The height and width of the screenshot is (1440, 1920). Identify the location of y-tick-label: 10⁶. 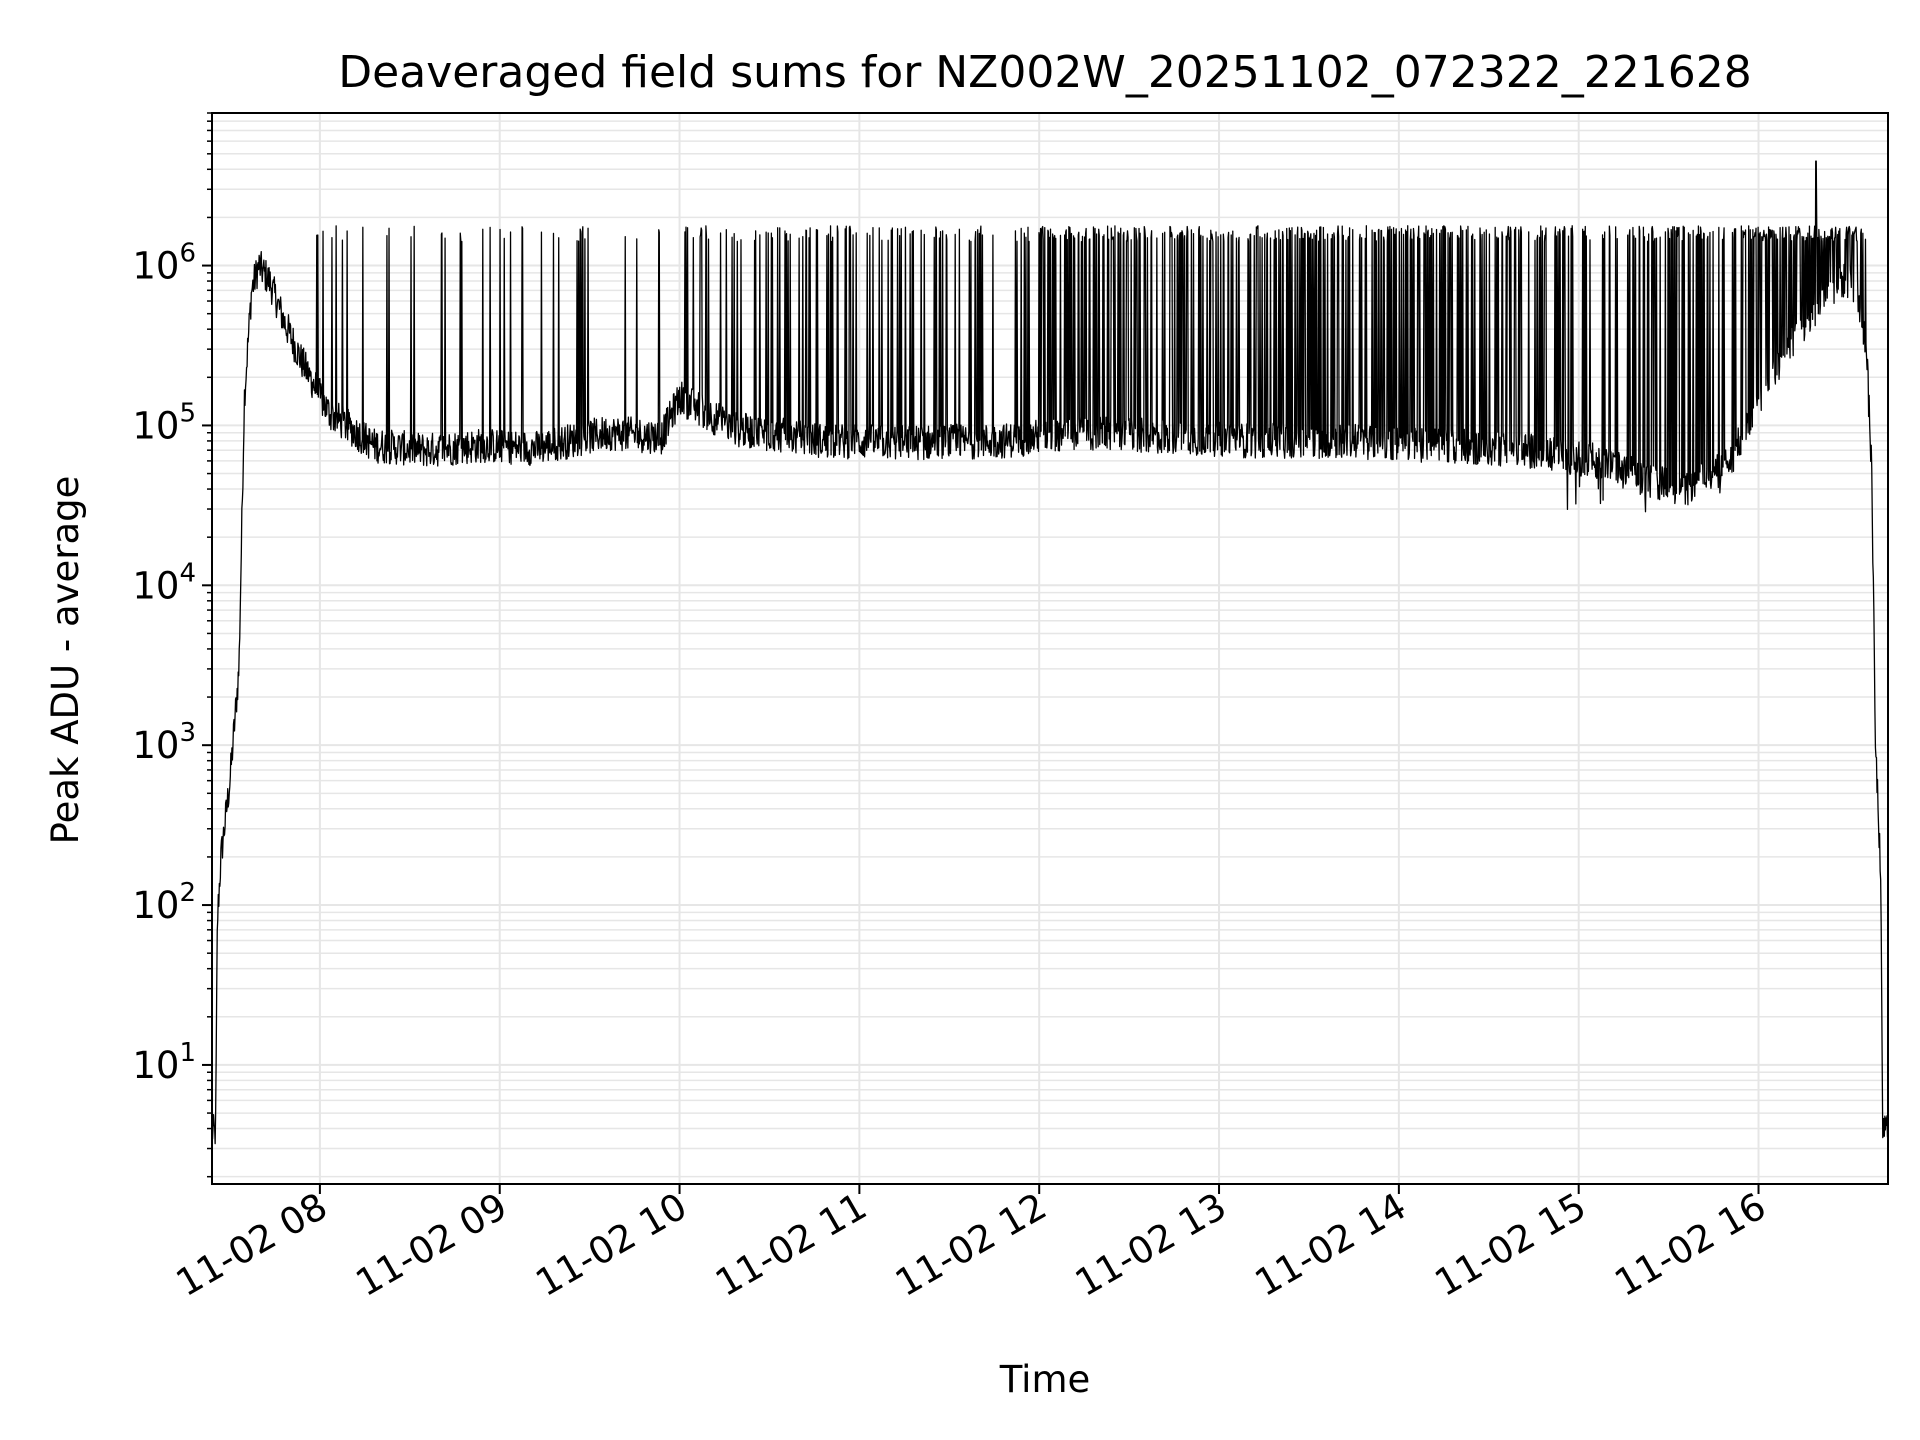
(164, 263).